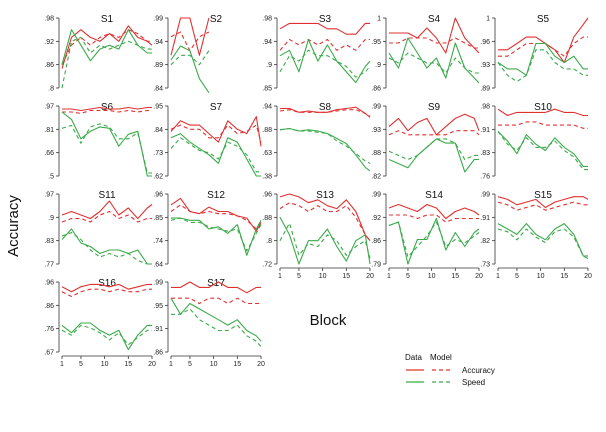 This screenshot has width=606, height=432. Describe the element at coordinates (267, 265) in the screenshot. I see `y-tick-label: .72` at that location.